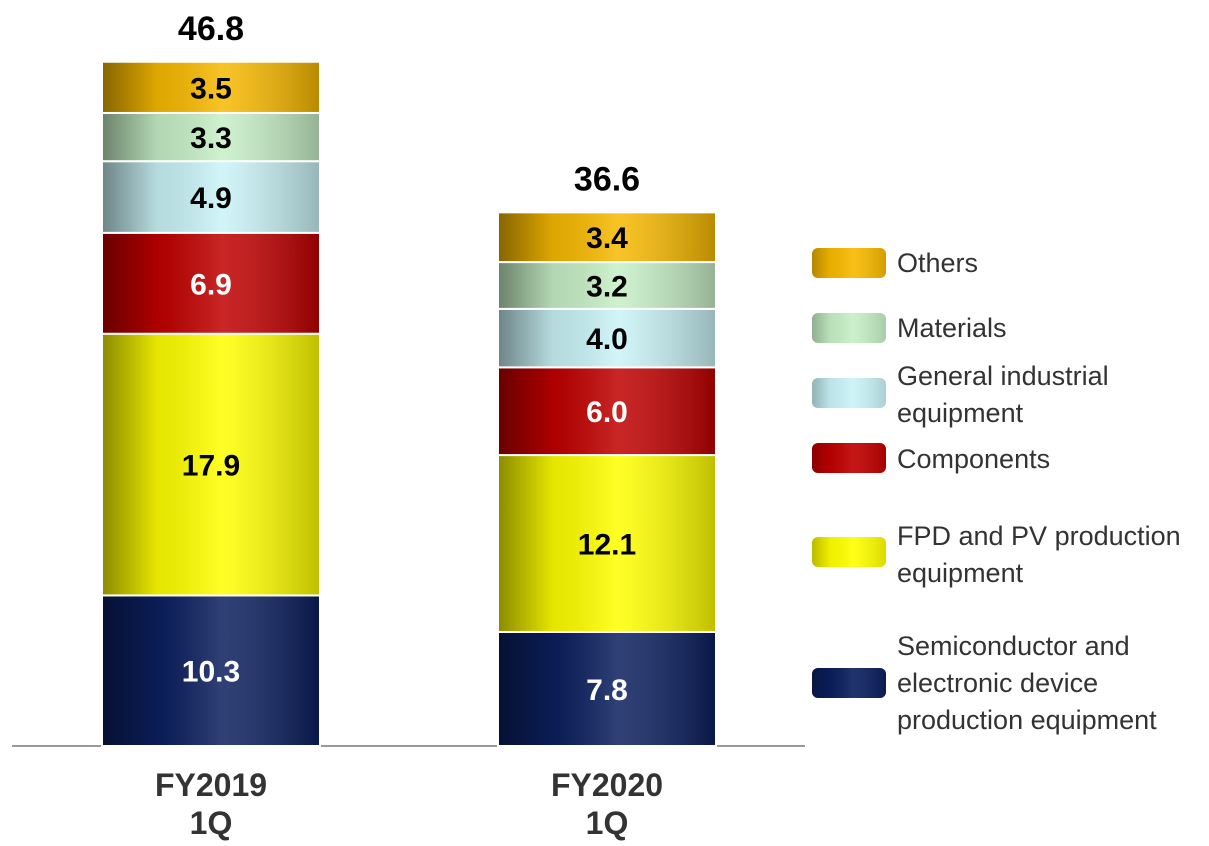 This screenshot has width=1209, height=846. I want to click on value-label: 4.9, so click(211, 198).